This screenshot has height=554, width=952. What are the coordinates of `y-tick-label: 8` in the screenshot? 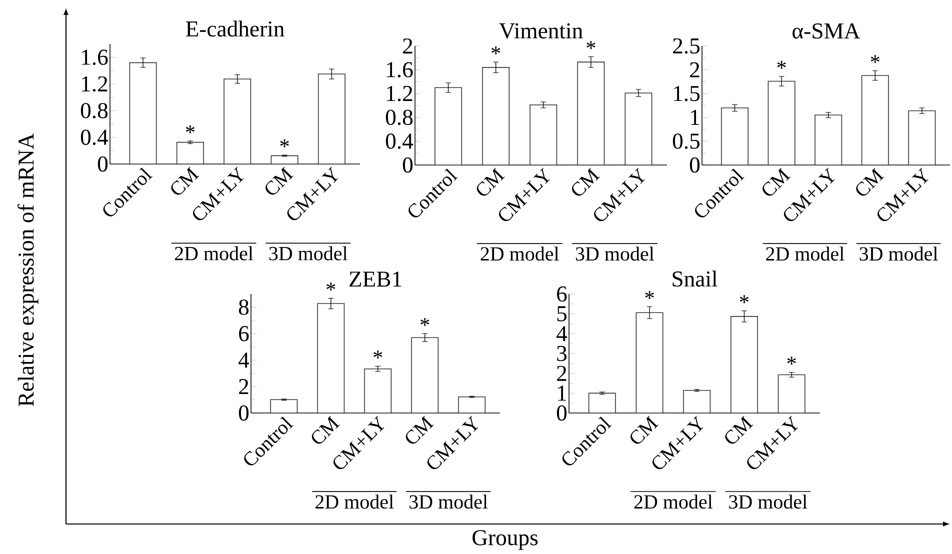 It's located at (243, 307).